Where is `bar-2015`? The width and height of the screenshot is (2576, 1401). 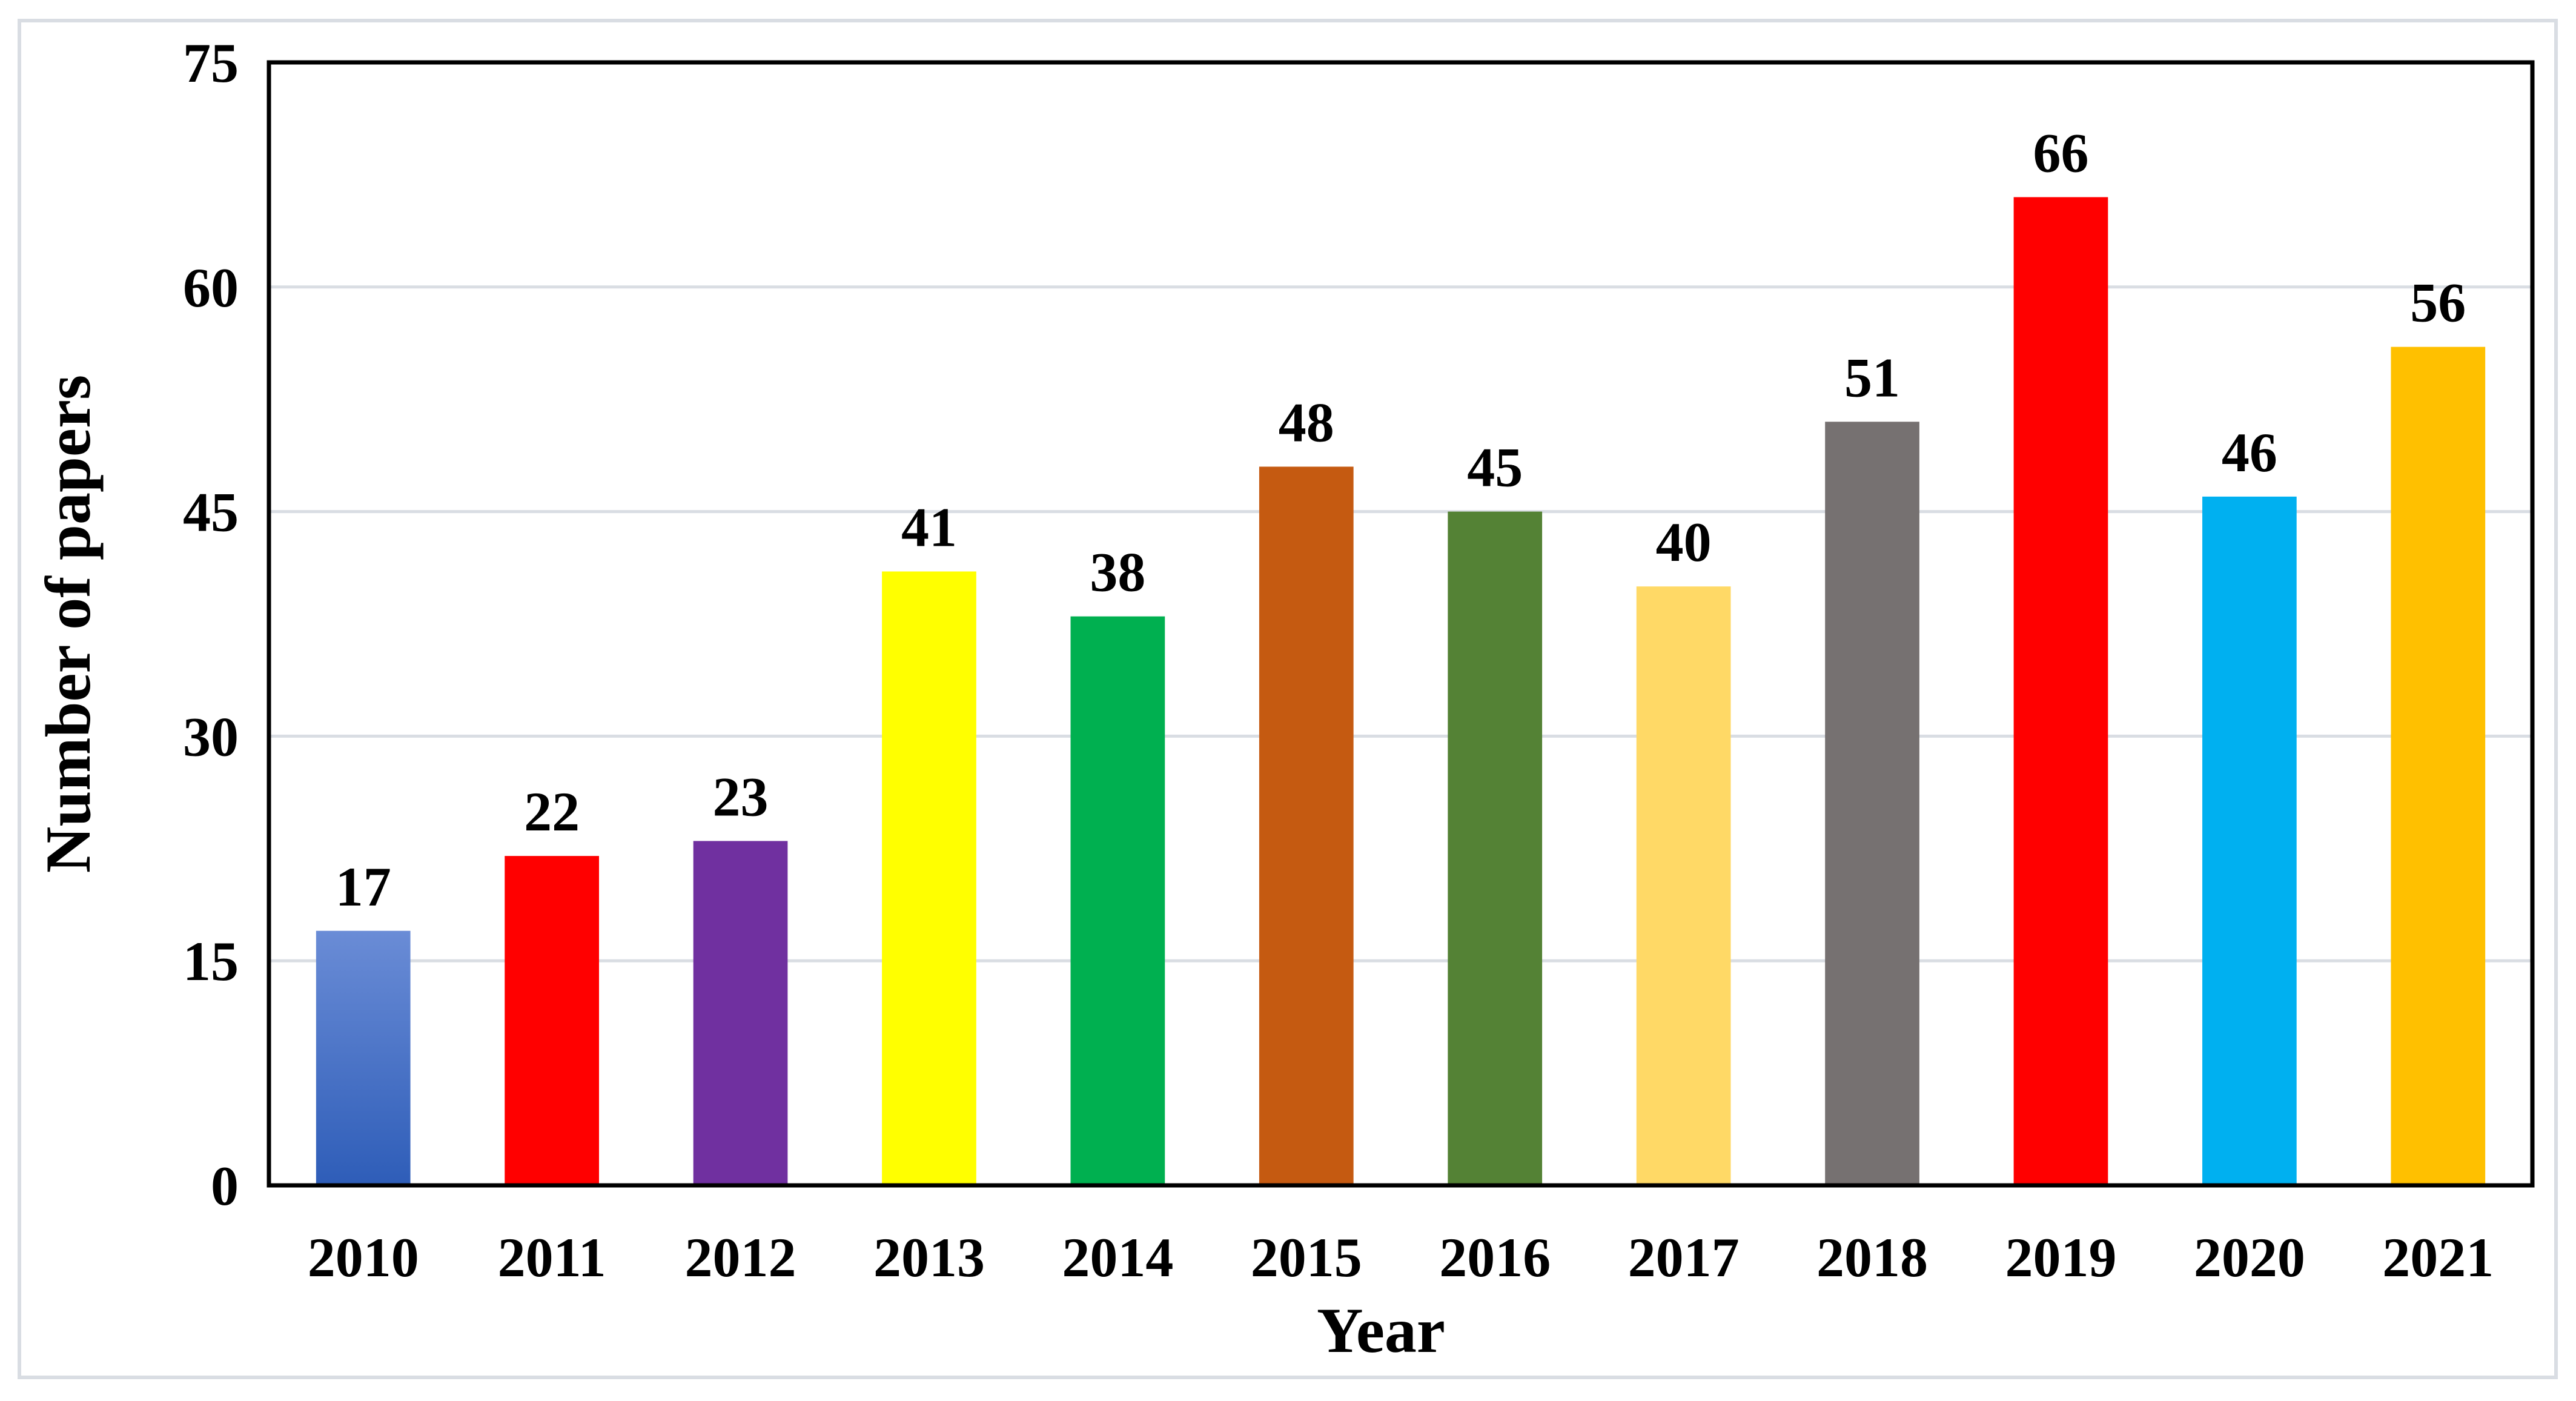
bar-2015 is located at coordinates (1306, 826).